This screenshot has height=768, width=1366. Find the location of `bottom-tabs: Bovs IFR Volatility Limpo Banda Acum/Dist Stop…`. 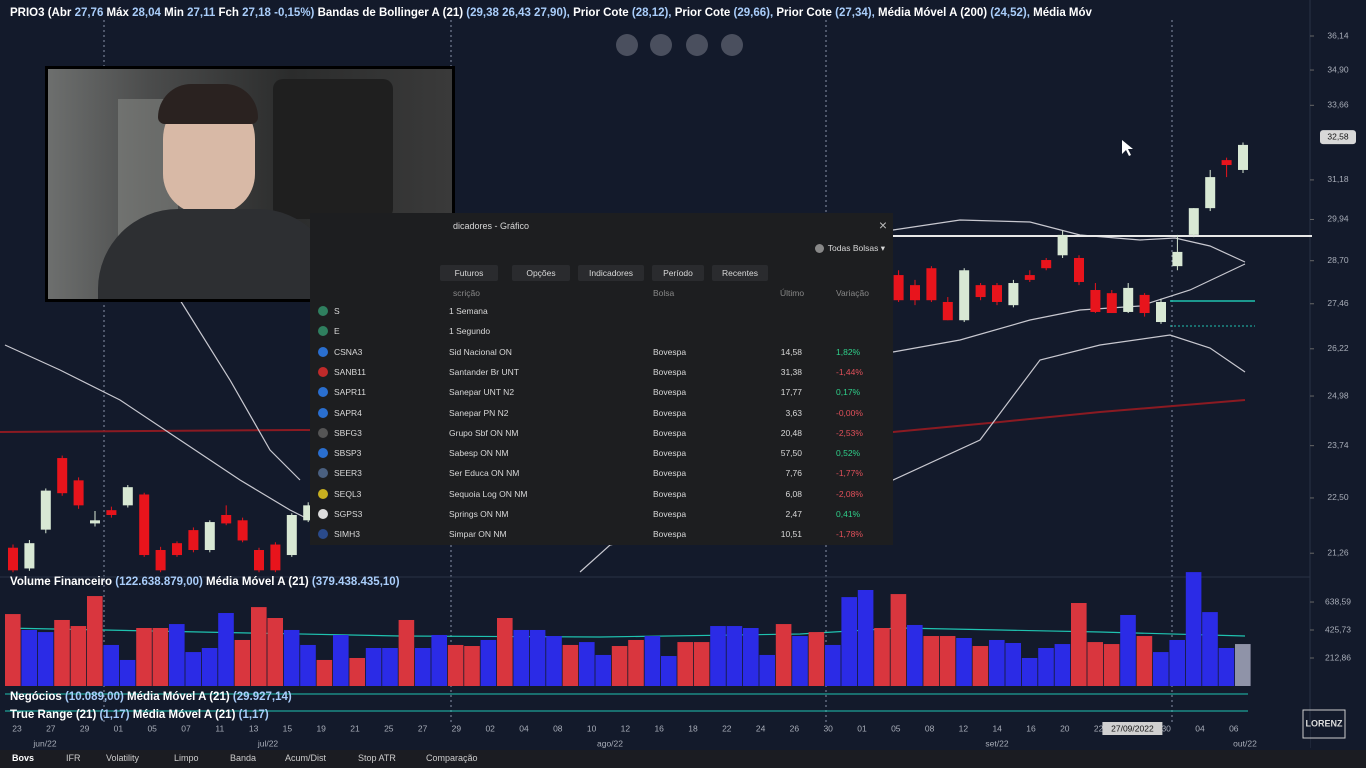

bottom-tabs: Bovs IFR Volatility Limpo Banda Acum/Dist Stop… is located at coordinates (683, 759).